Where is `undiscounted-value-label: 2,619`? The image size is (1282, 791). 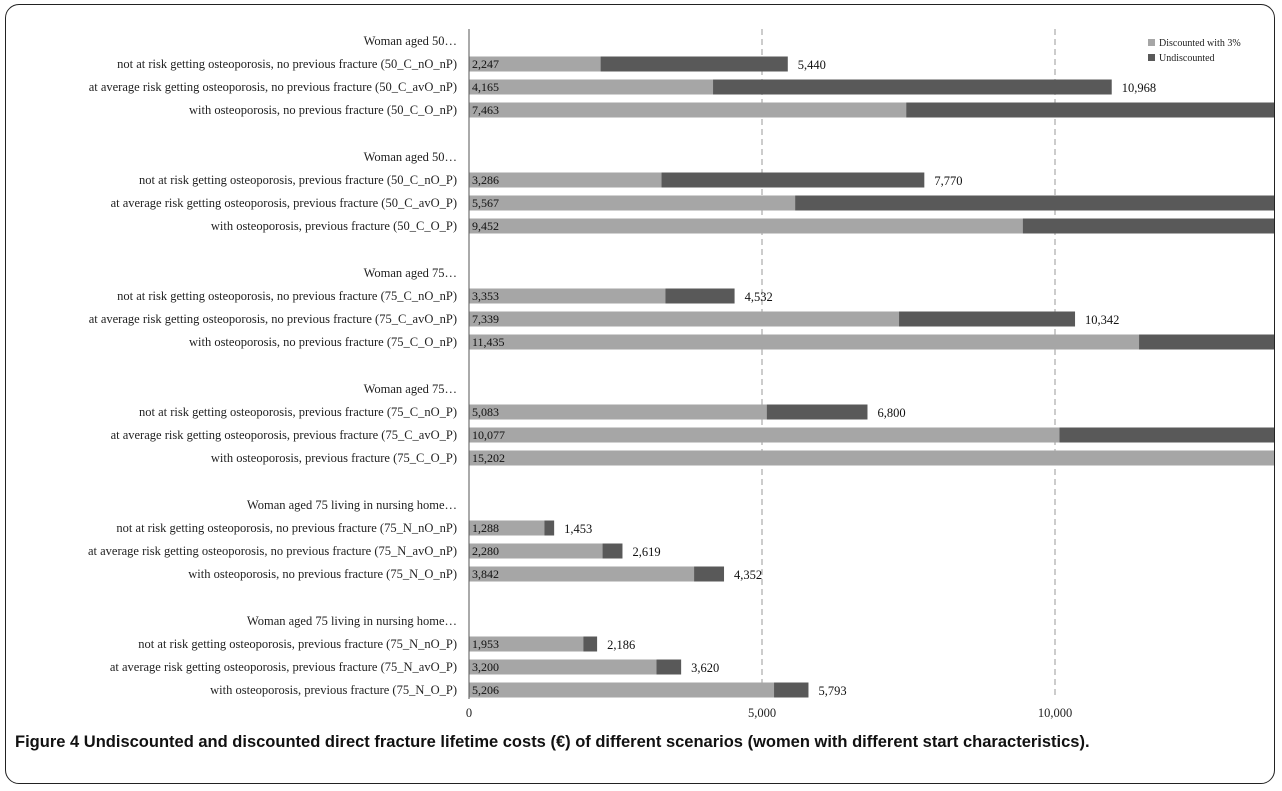 undiscounted-value-label: 2,619 is located at coordinates (646, 552).